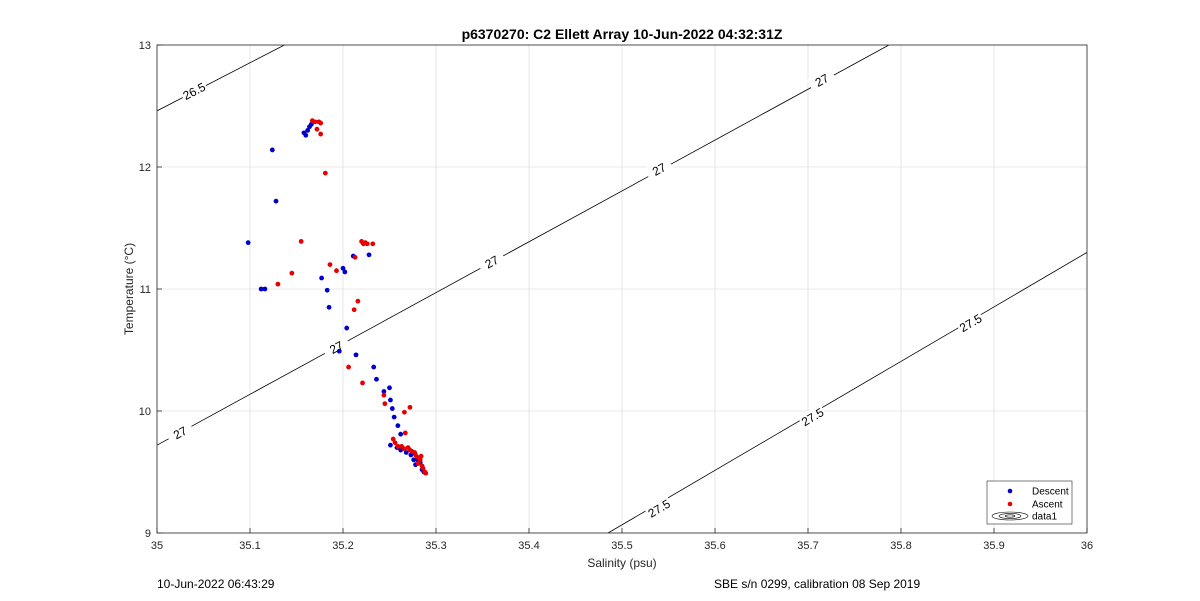 The height and width of the screenshot is (601, 1200). I want to click on y-tick-label: 10, so click(145, 412).